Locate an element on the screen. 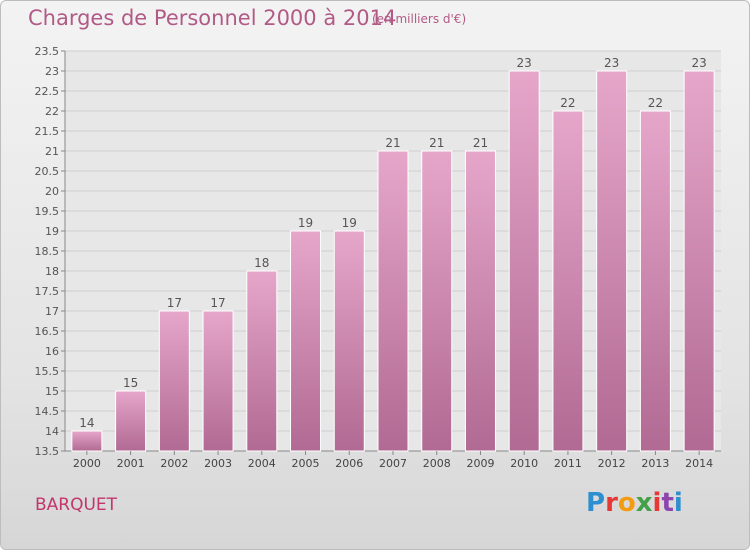  x-tick-label: 2006 is located at coordinates (349, 463).